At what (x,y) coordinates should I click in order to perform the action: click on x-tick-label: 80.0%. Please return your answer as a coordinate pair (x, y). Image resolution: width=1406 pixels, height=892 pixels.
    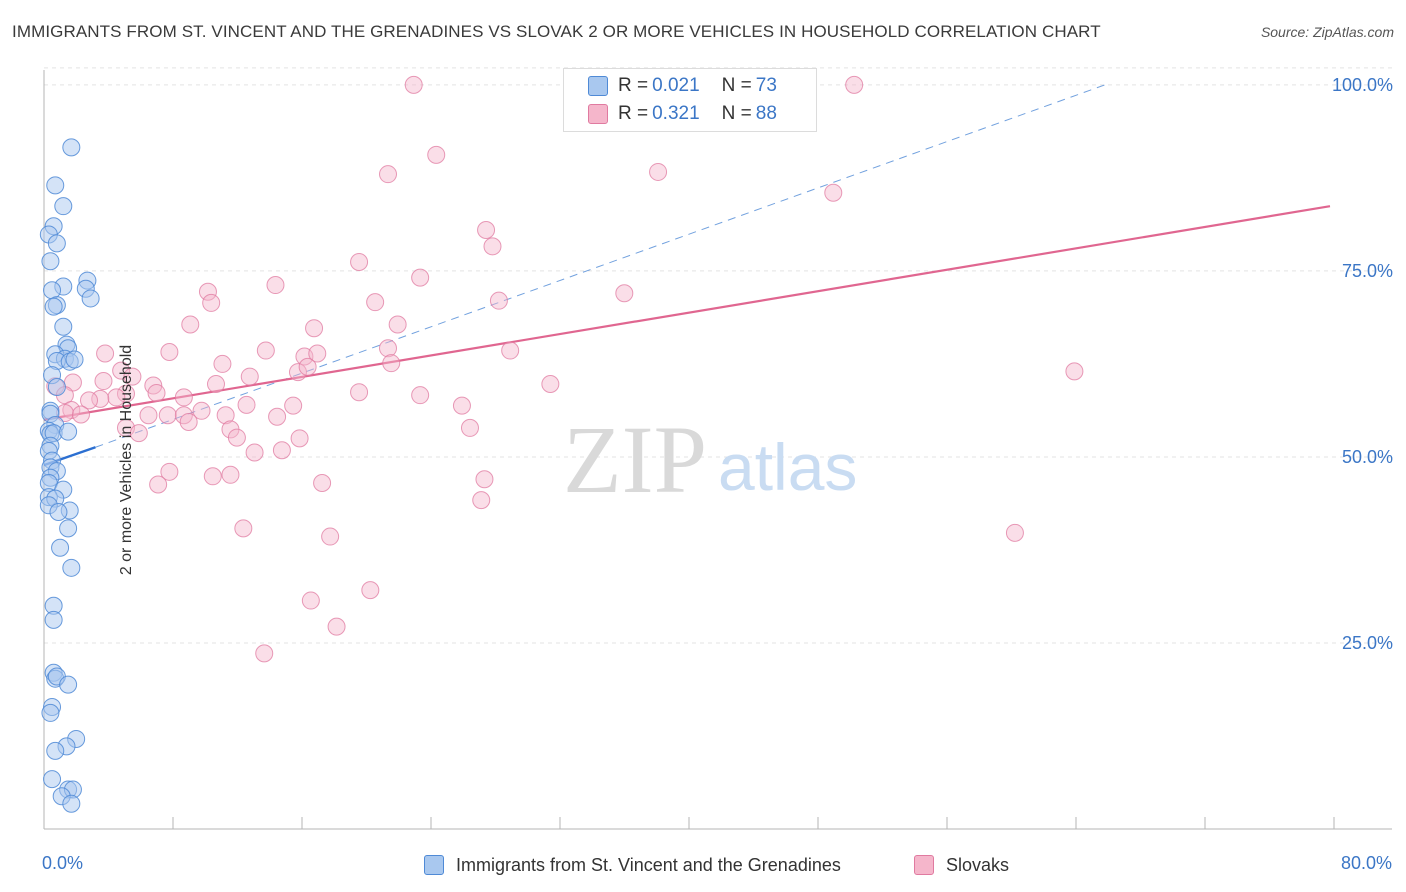
    Looking at the image, I should click on (1366, 863).